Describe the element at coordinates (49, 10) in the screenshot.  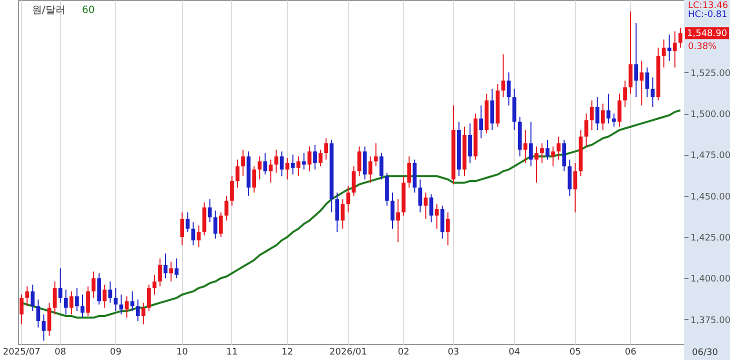
I see `chart-title: 원/달러` at that location.